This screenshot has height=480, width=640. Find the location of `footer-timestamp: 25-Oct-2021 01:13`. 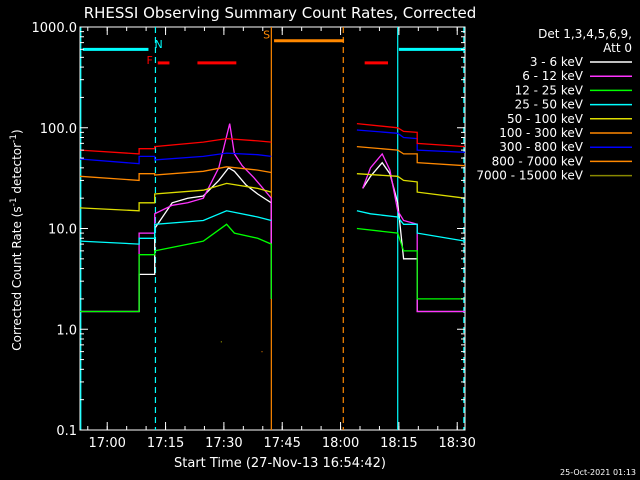

footer-timestamp: 25-Oct-2021 01:13 is located at coordinates (598, 472).